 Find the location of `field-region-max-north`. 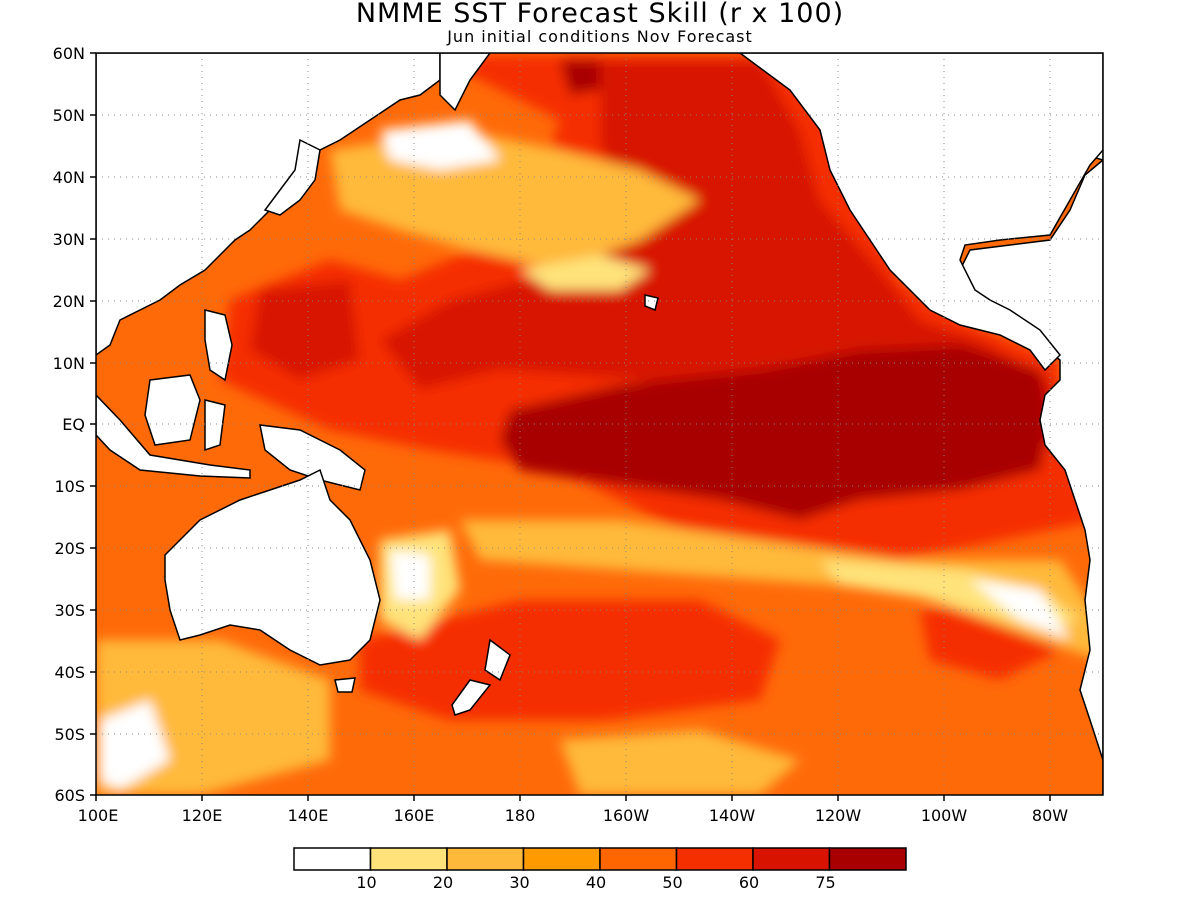

field-region-max-north is located at coordinates (580, 77).